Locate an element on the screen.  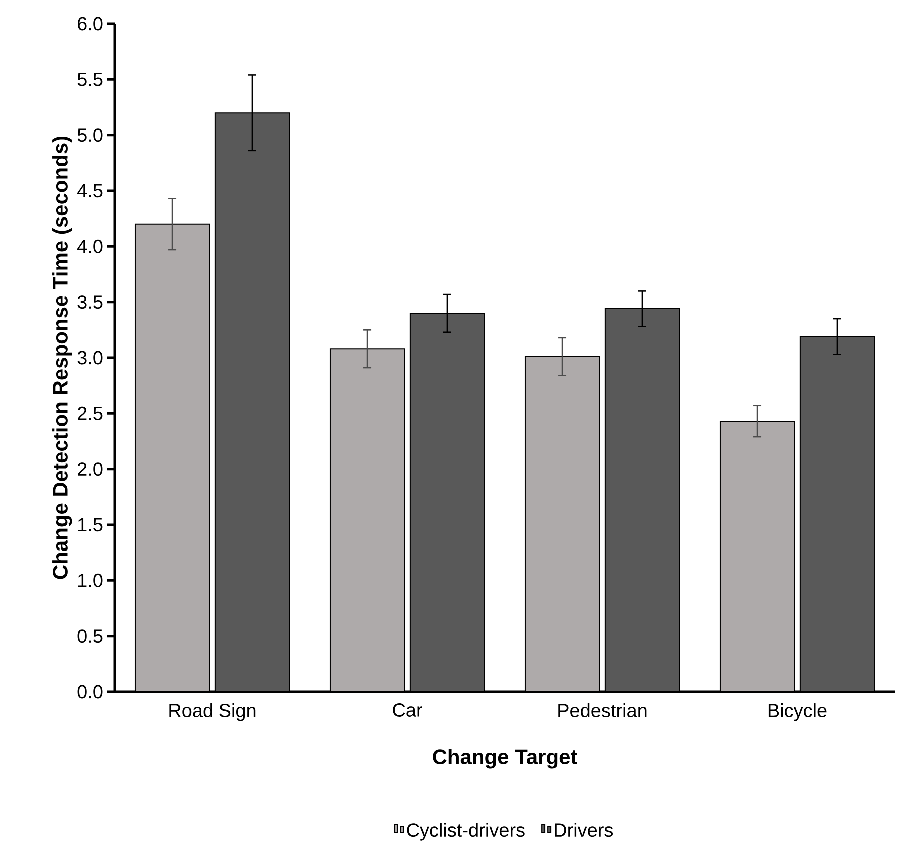
legend-label: Drivers is located at coordinates (584, 830).